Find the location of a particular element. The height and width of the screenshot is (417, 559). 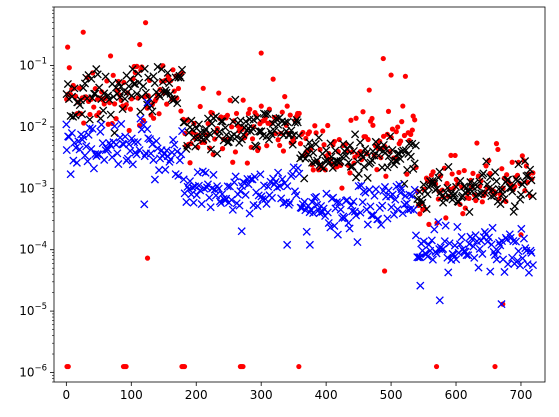

x-tick-label: 700 is located at coordinates (521, 395).